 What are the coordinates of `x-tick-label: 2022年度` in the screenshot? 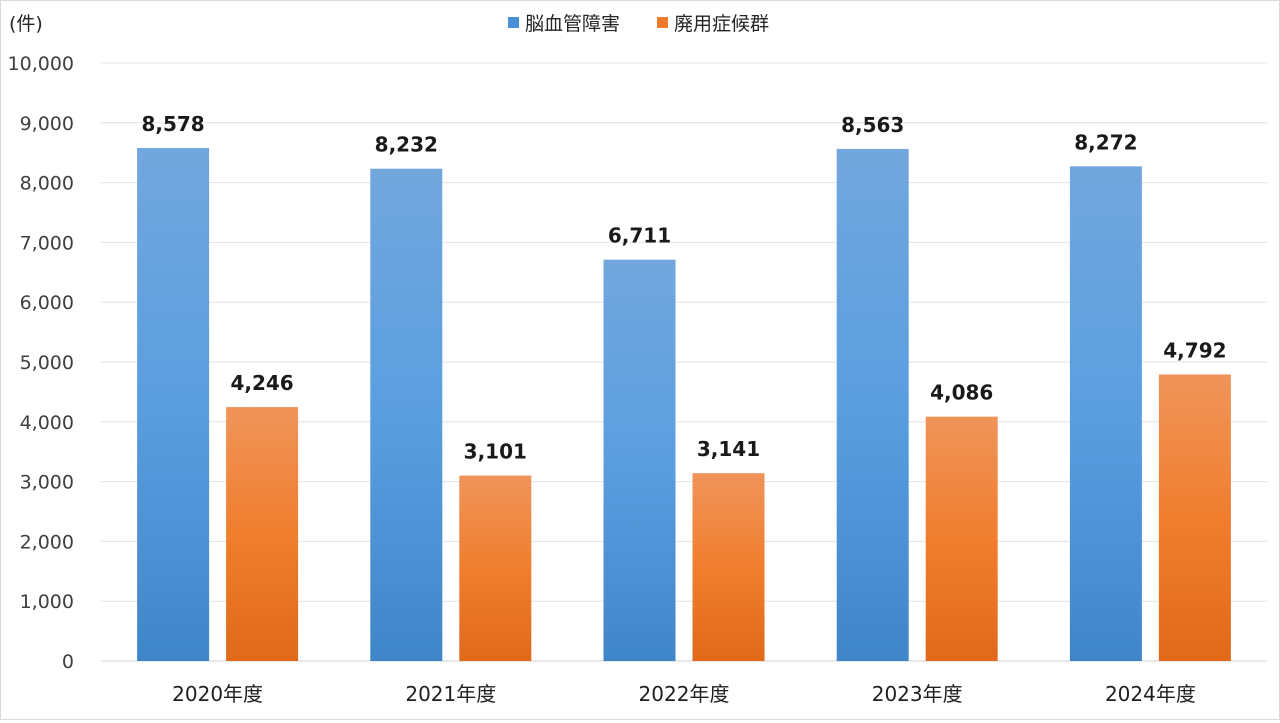 It's located at (684, 694).